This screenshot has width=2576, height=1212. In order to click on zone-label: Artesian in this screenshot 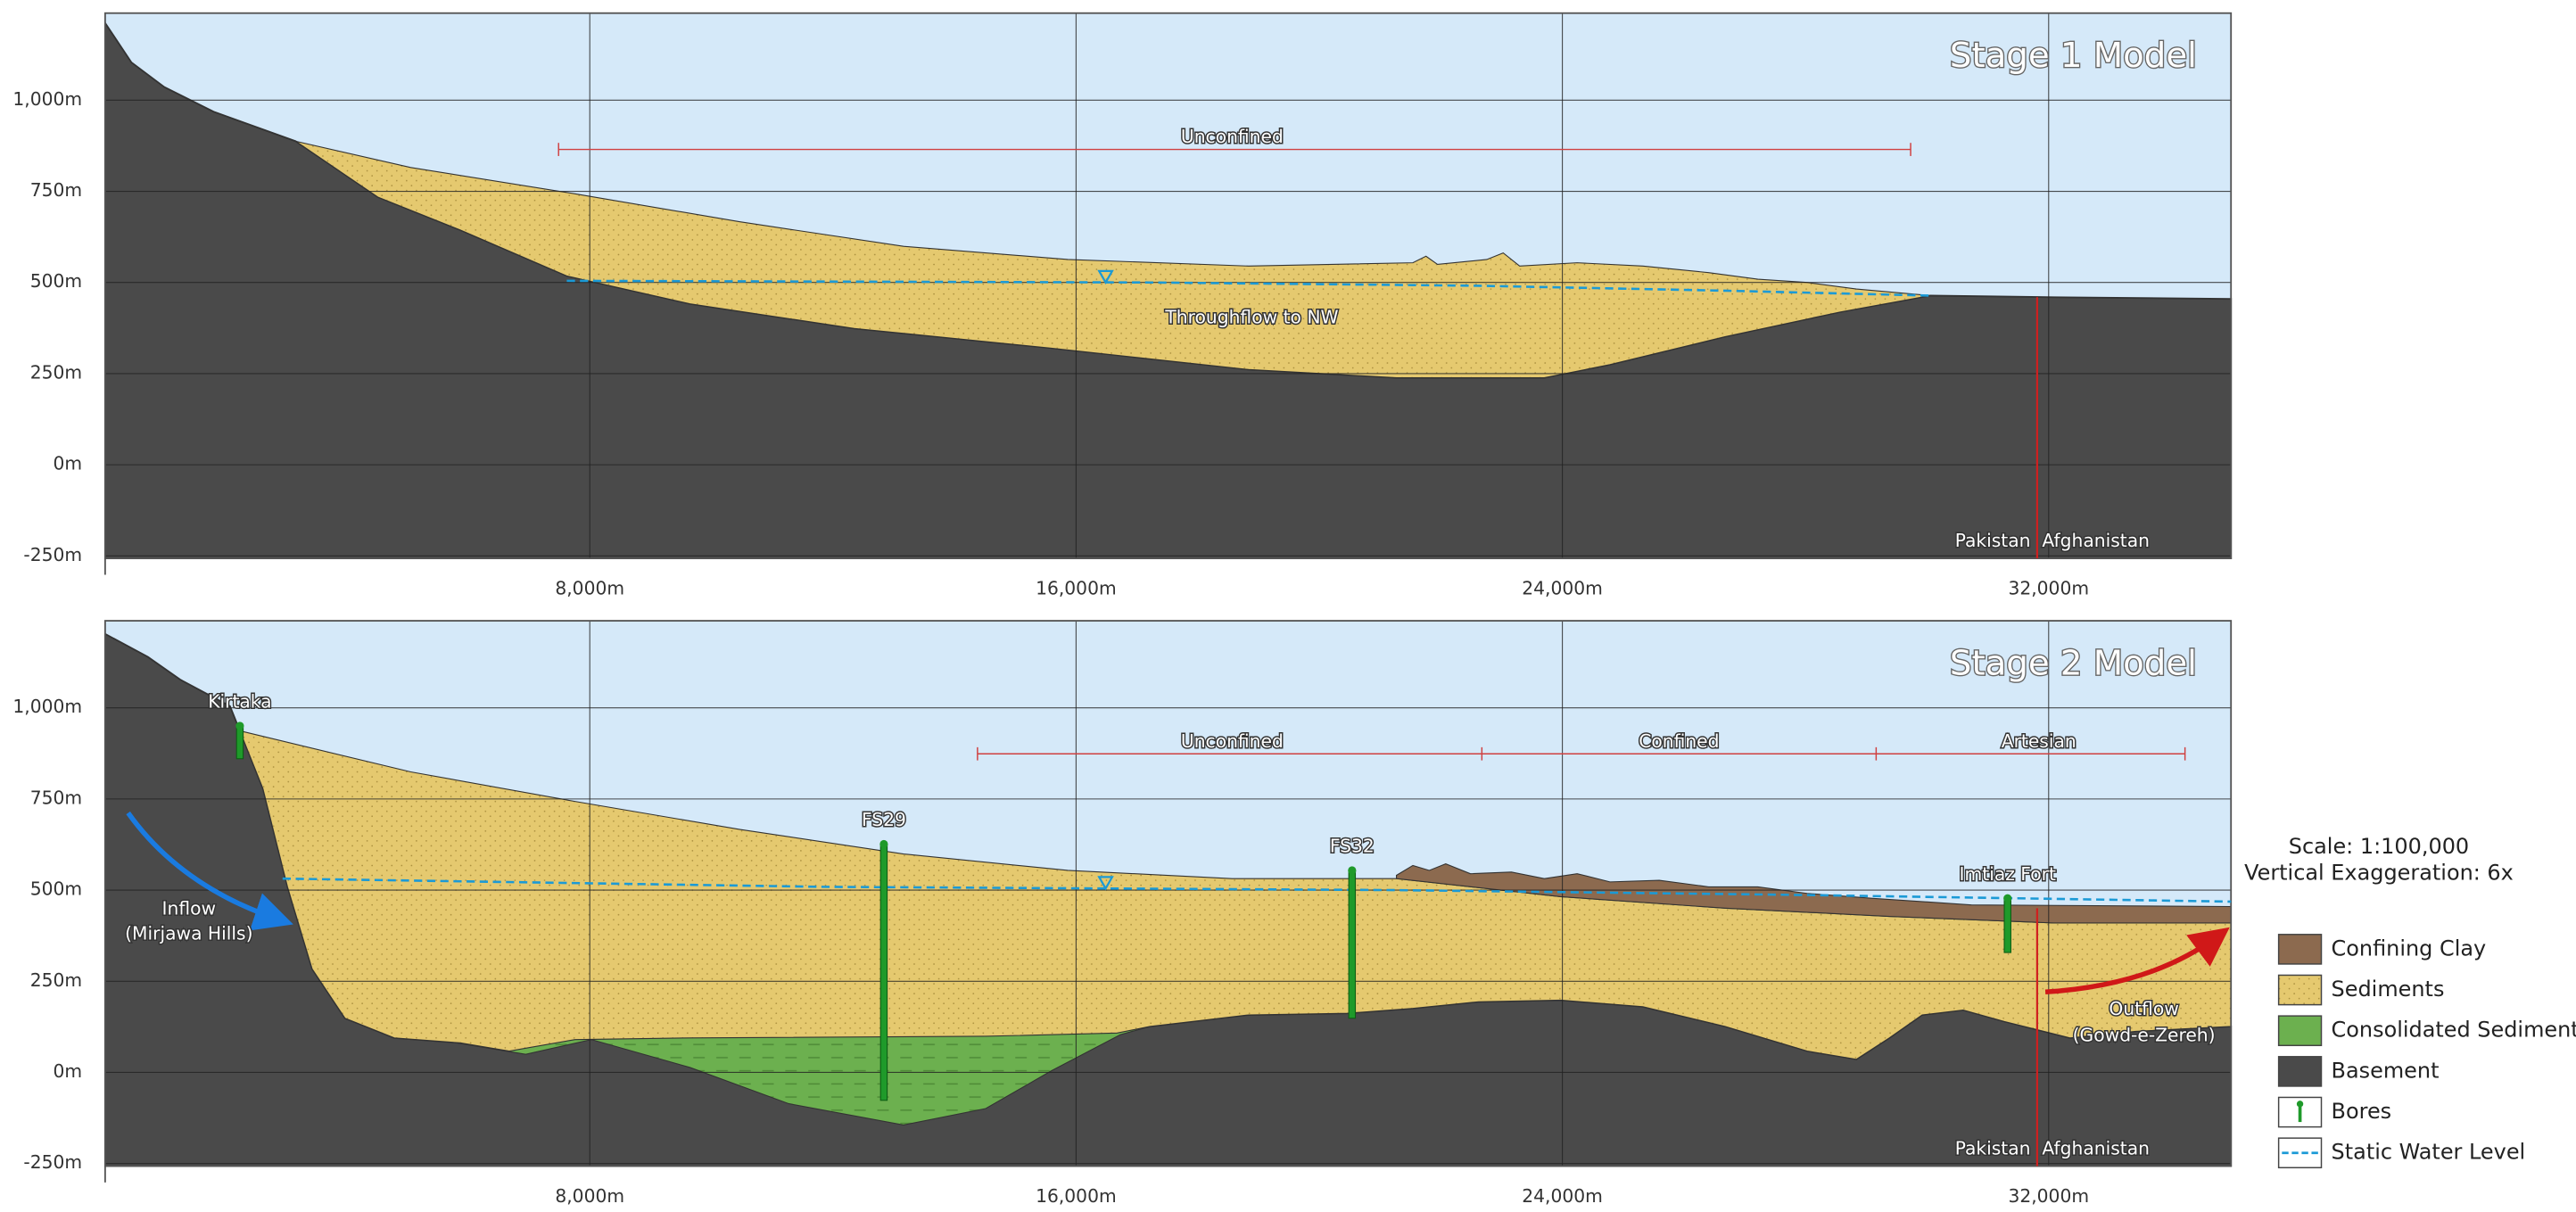, I will do `click(2039, 741)`.